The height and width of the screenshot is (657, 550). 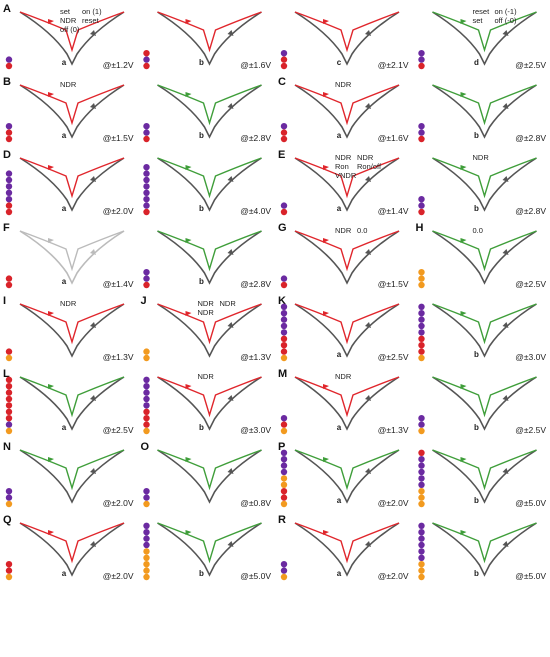 I want to click on iv-panel: Qa @±2.0V, so click(x=68, y=547).